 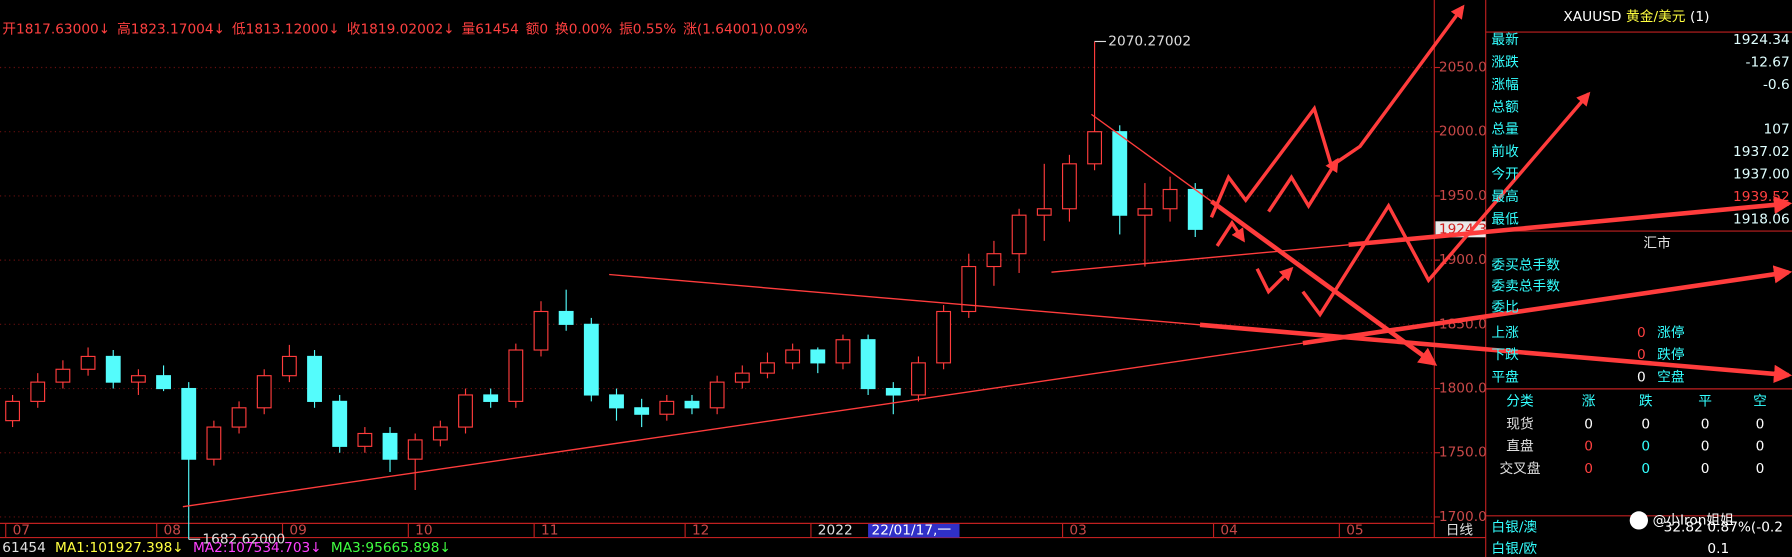 I want to click on header-item: 开1817.63000↓, so click(x=56, y=30).